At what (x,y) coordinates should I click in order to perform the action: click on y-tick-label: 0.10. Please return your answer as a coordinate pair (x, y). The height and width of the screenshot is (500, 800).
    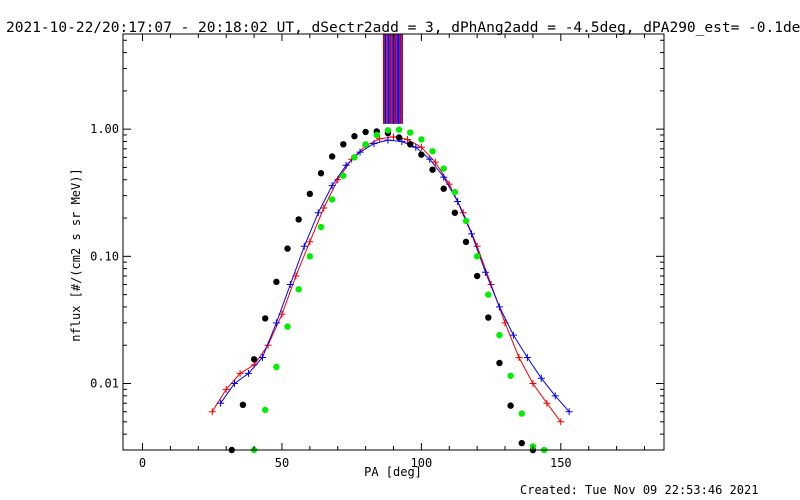
    Looking at the image, I should click on (104, 256).